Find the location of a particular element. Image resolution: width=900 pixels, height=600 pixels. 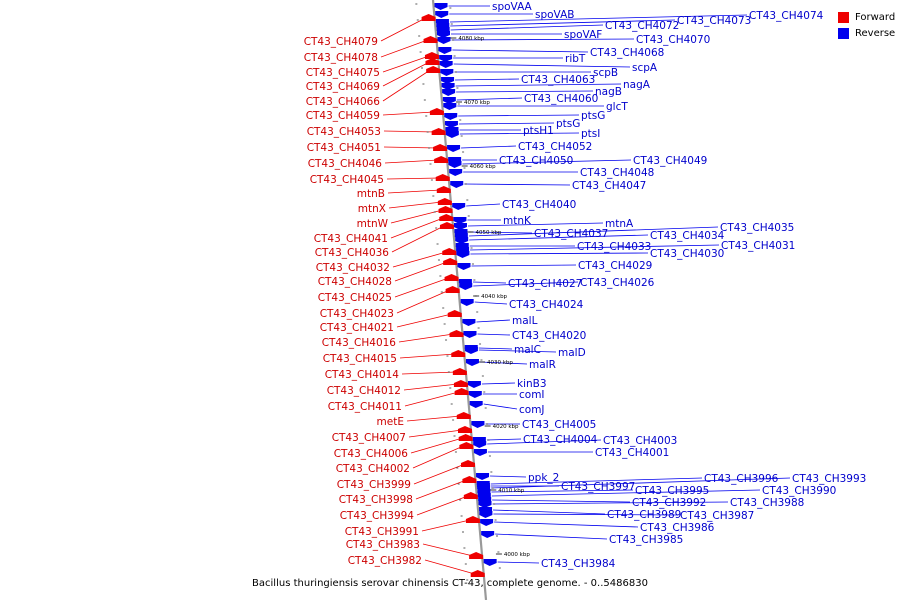

gene-label-reverse: CT43_CH4027 is located at coordinates (545, 284).